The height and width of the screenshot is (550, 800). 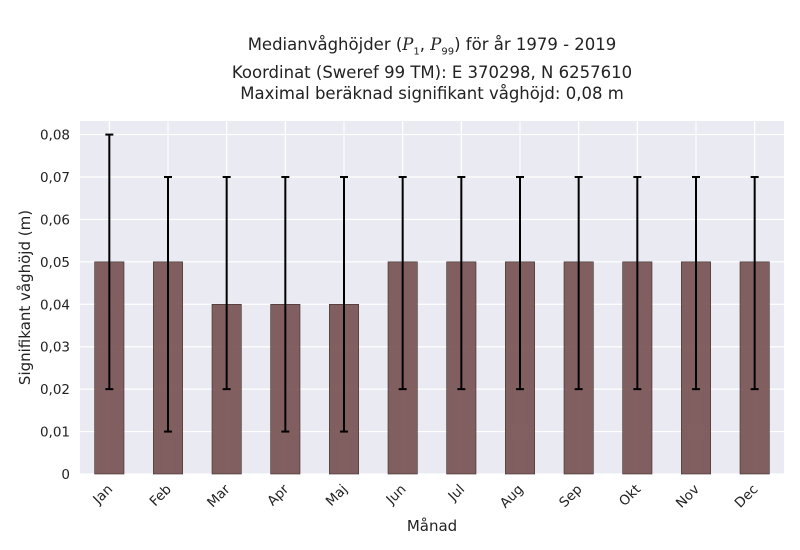 I want to click on x-tick-label: Nov, so click(x=688, y=497).